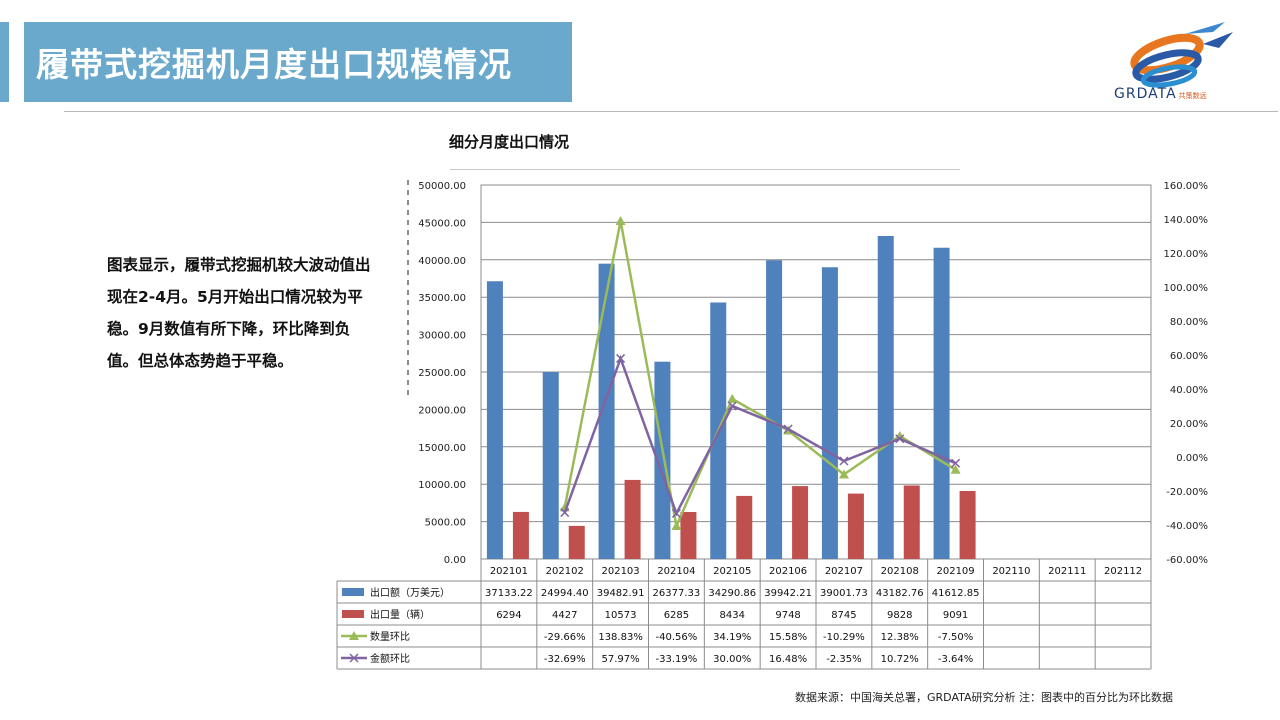 The width and height of the screenshot is (1280, 720). What do you see at coordinates (565, 593) in the screenshot?
I see `data-cell: 24994.40` at bounding box center [565, 593].